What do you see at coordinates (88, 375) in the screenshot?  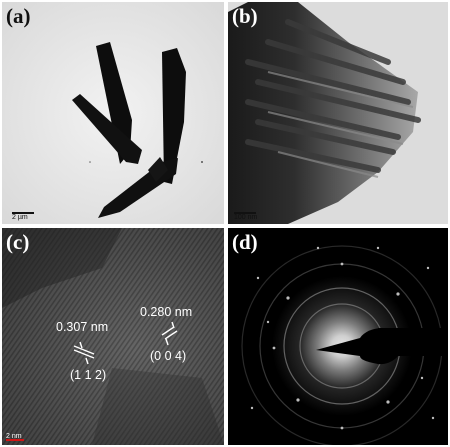 I see `miller-index-label: (1 1 2)` at bounding box center [88, 375].